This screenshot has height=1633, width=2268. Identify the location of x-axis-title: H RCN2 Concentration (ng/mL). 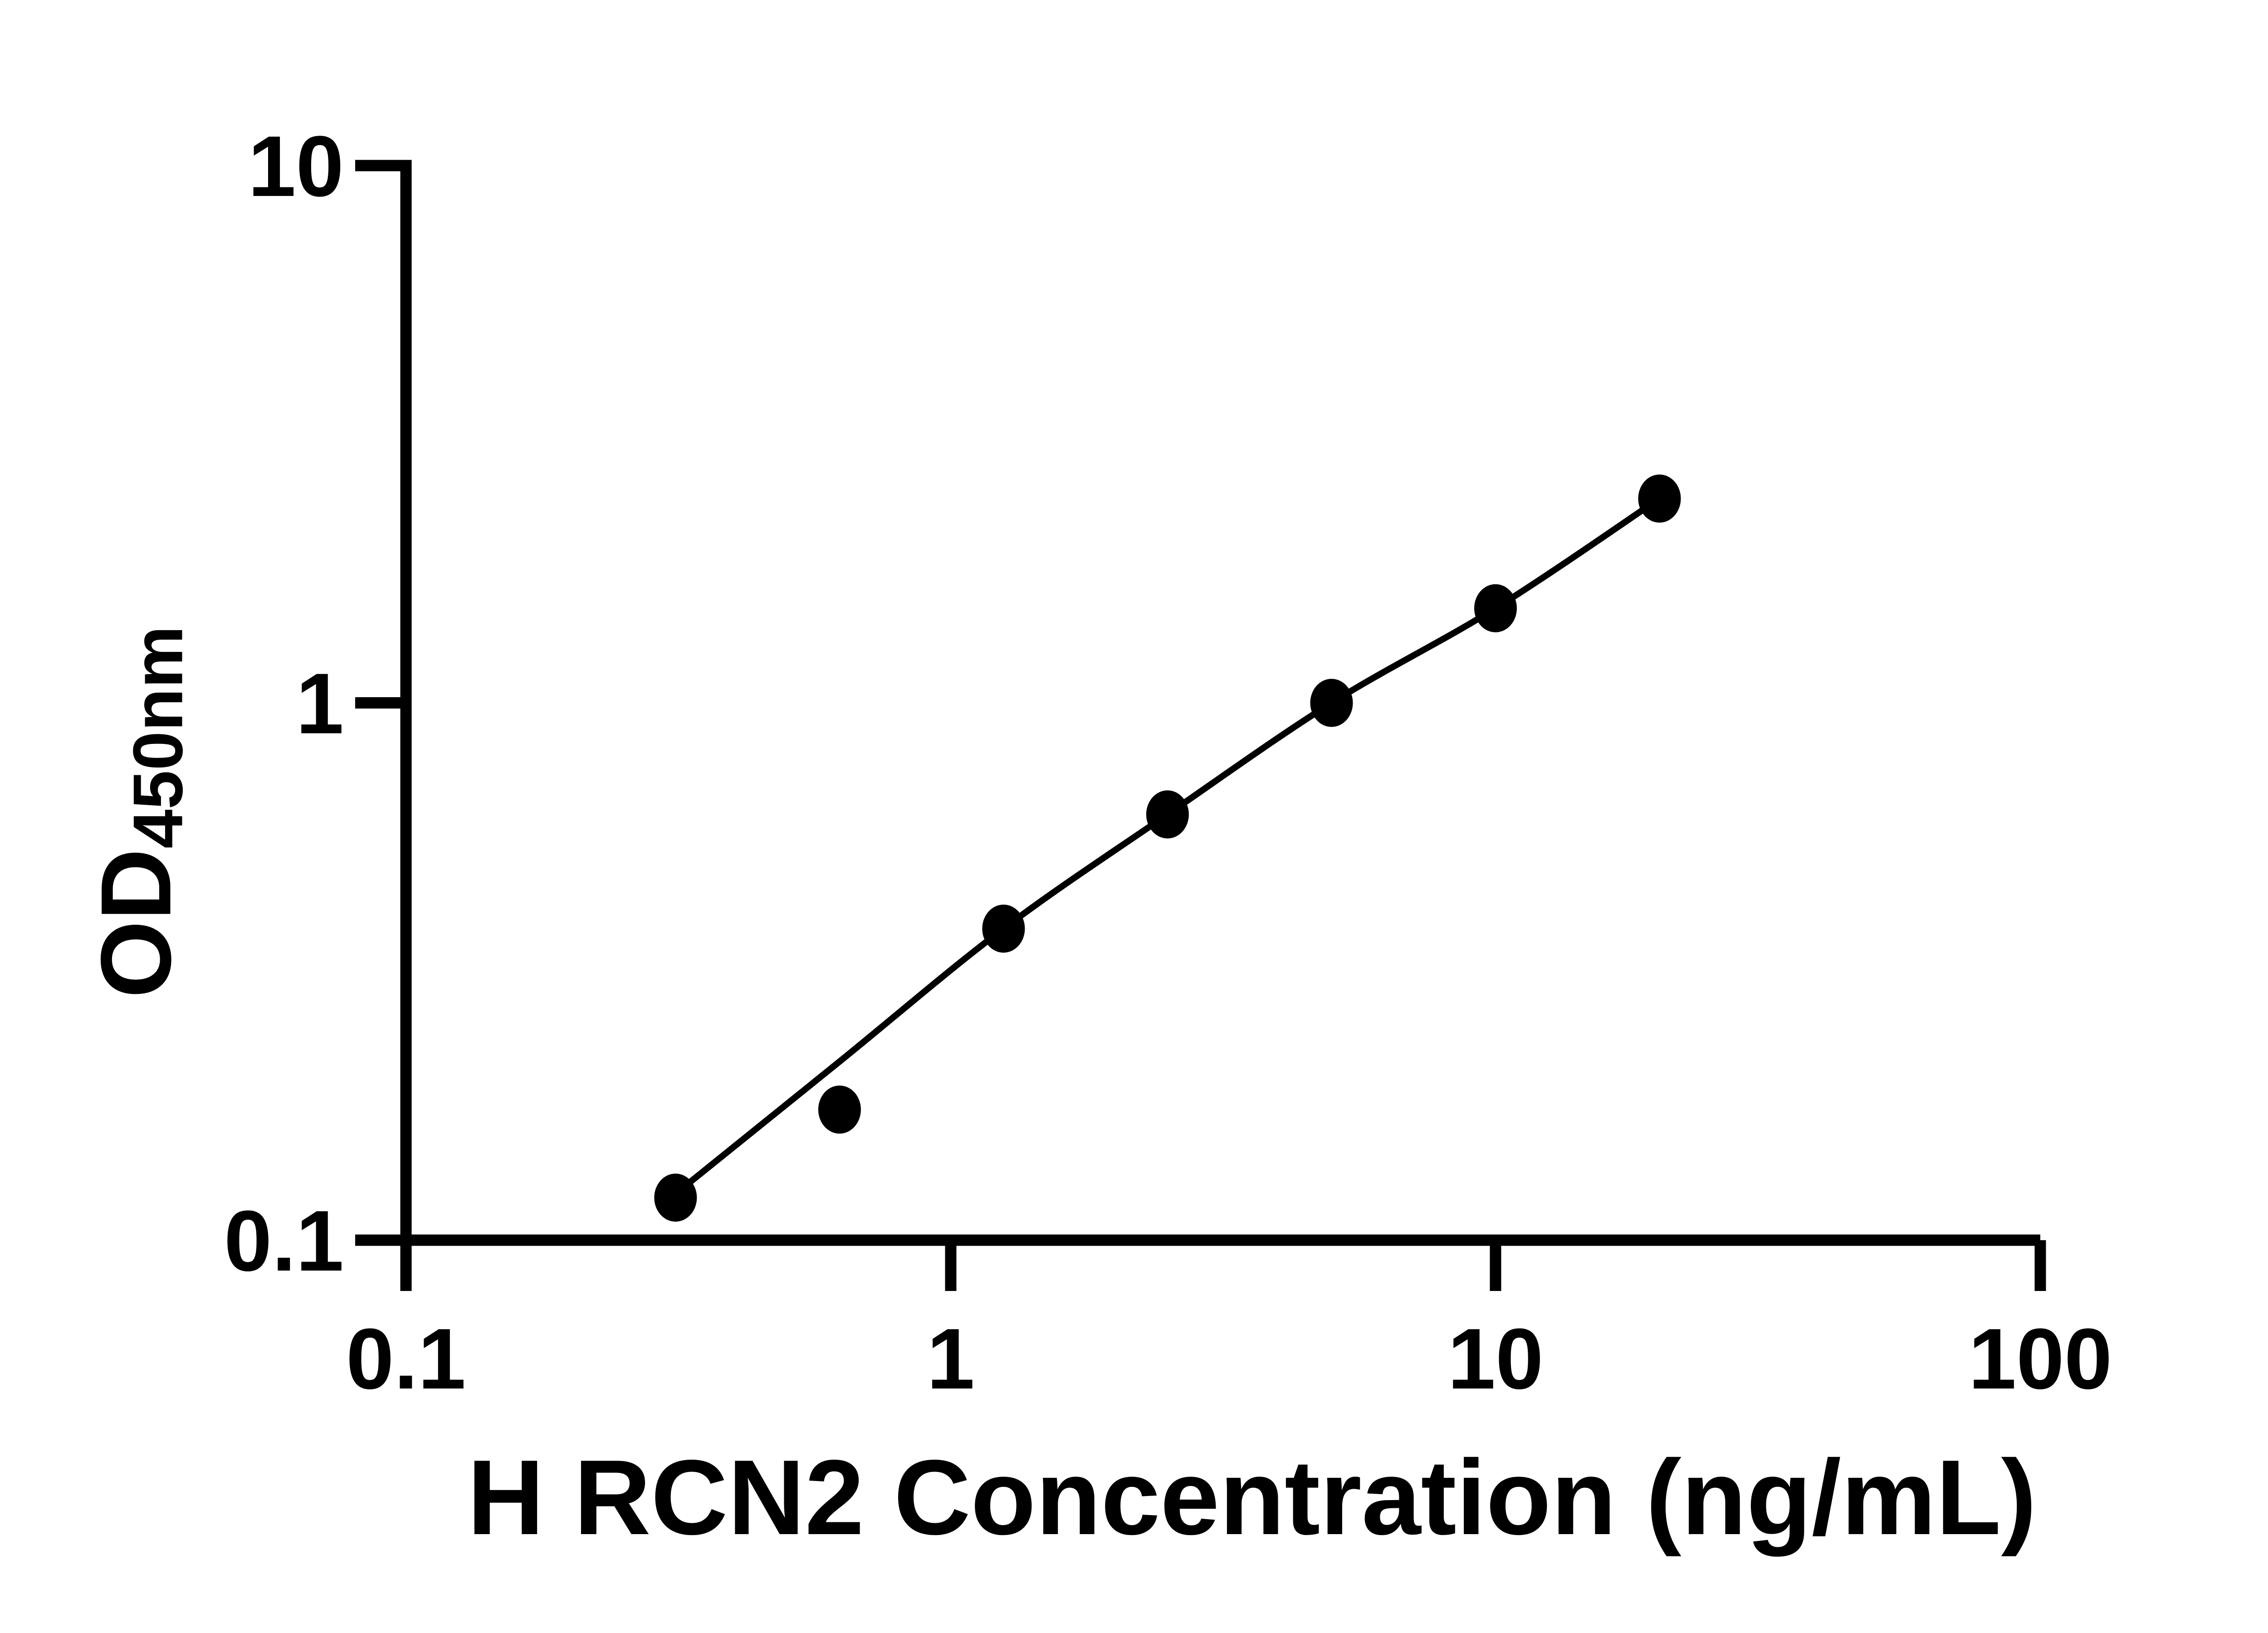
(1252, 1497).